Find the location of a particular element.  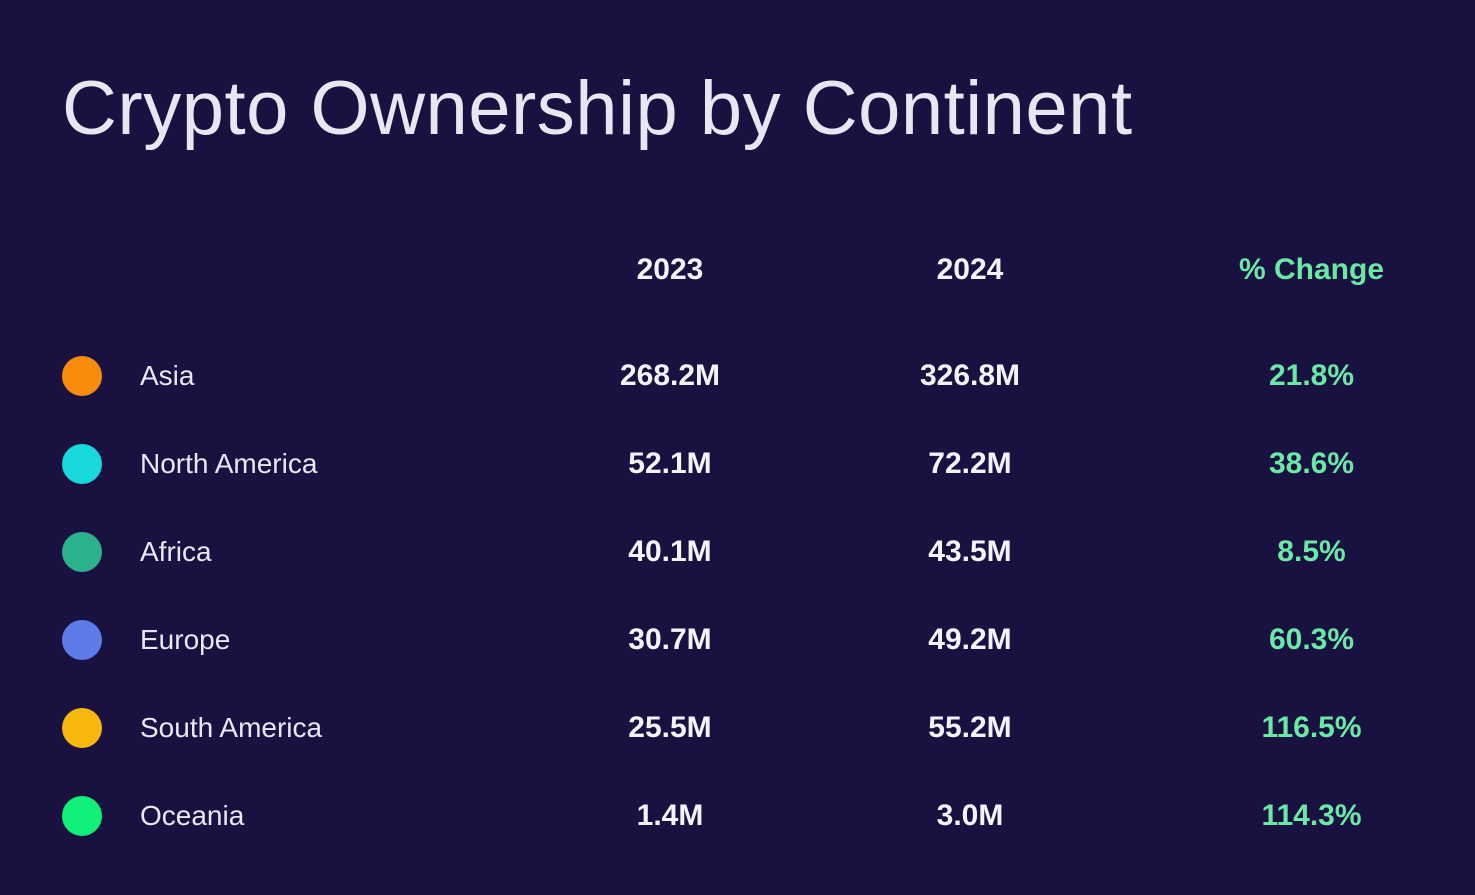

value-change: 116.5% is located at coordinates (1311, 727).